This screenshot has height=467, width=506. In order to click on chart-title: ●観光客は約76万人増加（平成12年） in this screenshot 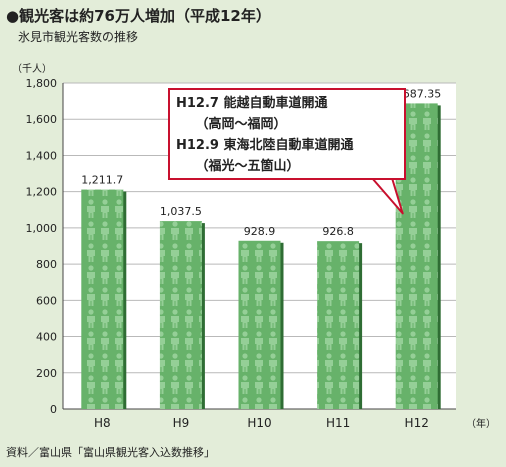, I will do `click(138, 16)`.